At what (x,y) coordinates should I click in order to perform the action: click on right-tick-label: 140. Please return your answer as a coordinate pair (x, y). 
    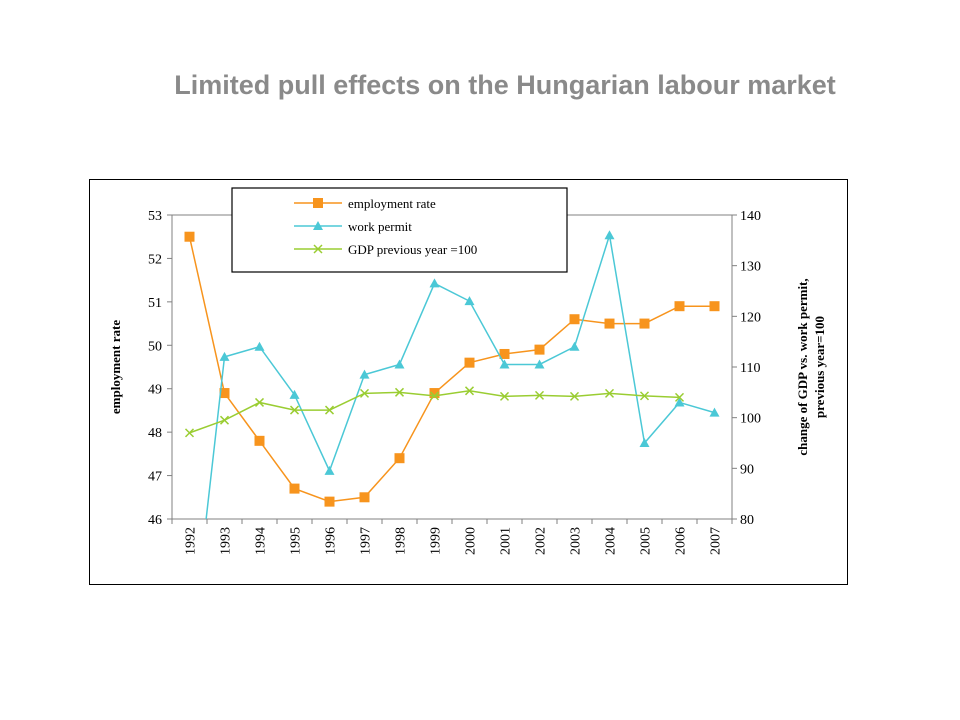
    Looking at the image, I should click on (750, 216).